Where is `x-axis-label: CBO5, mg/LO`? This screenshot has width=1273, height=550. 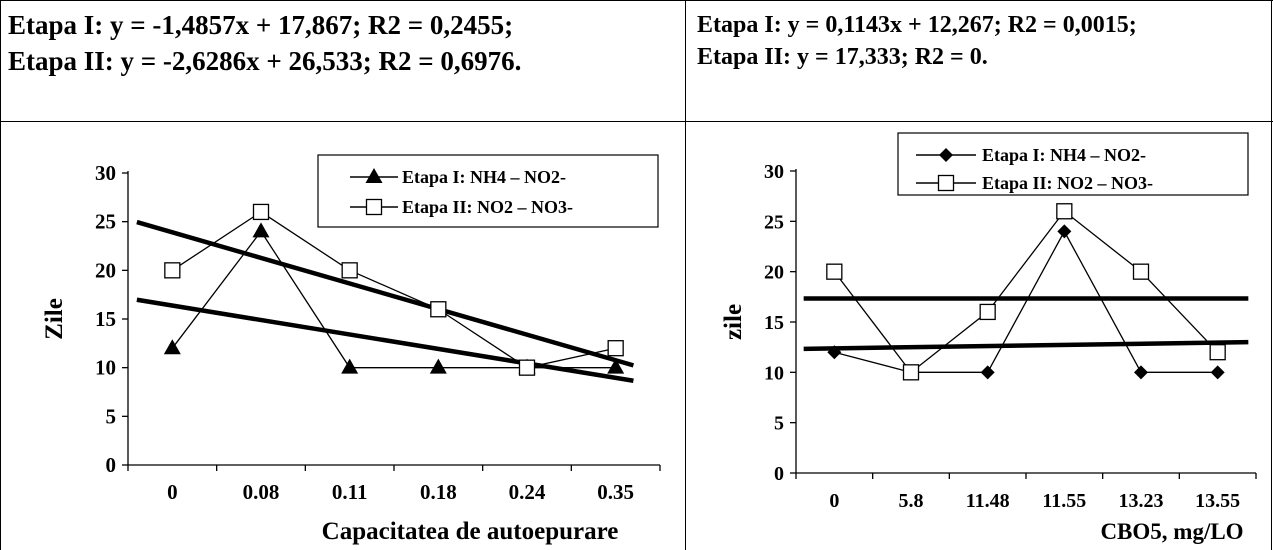
x-axis-label: CBO5, mg/LO is located at coordinates (1171, 531).